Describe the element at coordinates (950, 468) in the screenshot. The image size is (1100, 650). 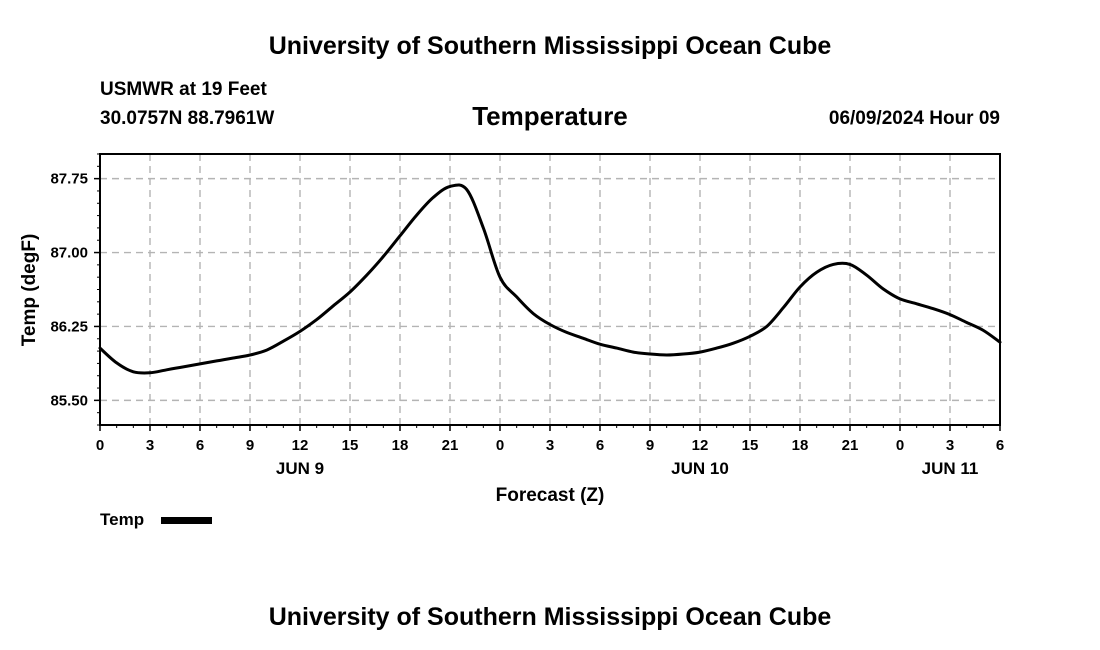
I see `day-label: JUN 11` at that location.